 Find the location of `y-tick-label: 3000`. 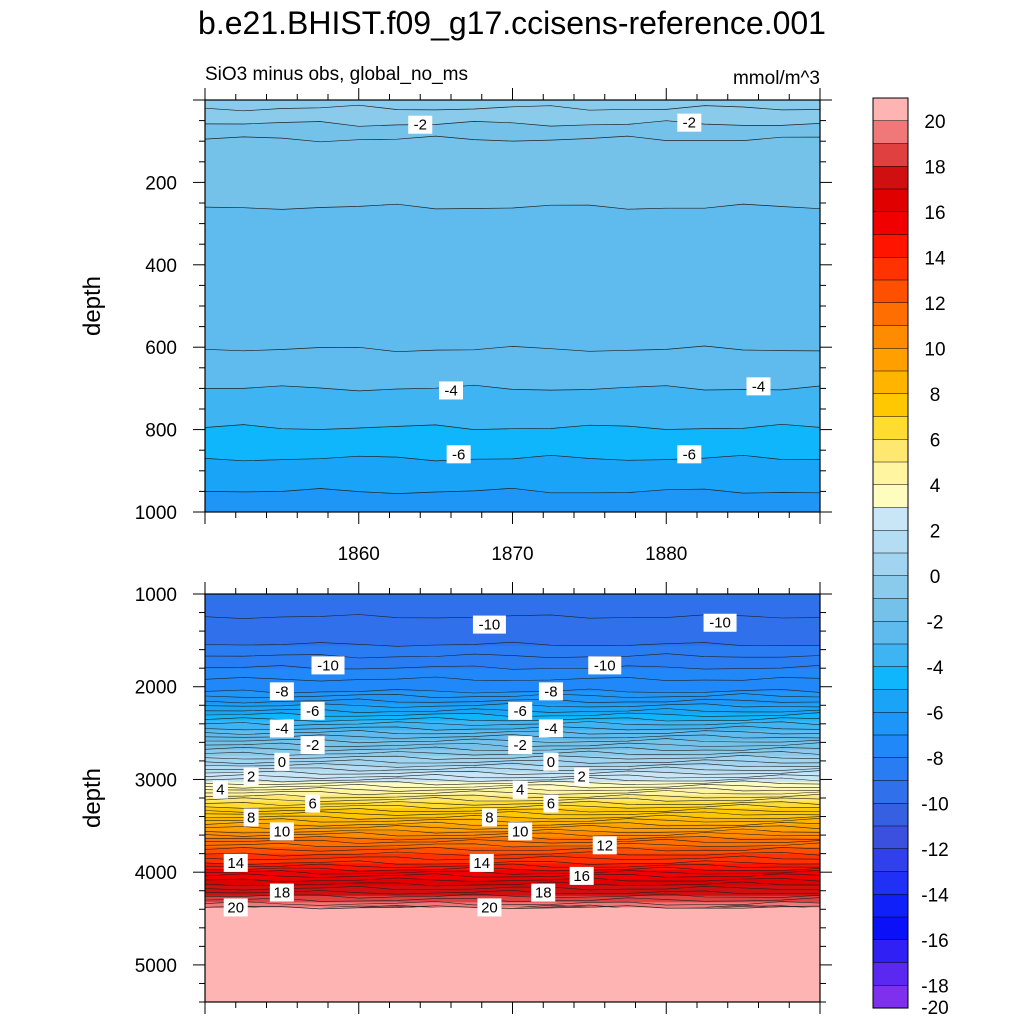

y-tick-label: 3000 is located at coordinates (156, 780).